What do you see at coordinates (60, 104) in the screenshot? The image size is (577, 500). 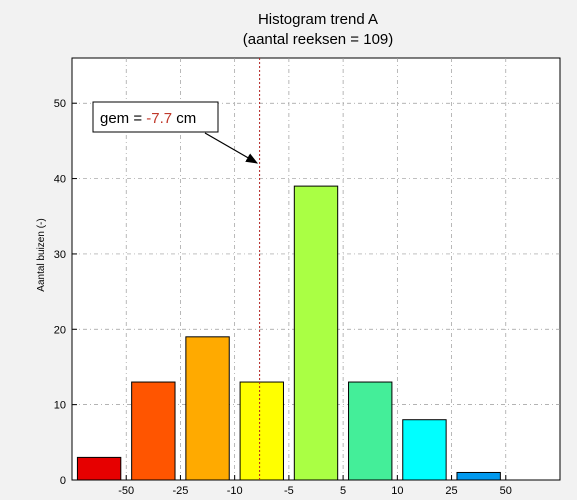 I see `y-tick-label: 50` at bounding box center [60, 104].